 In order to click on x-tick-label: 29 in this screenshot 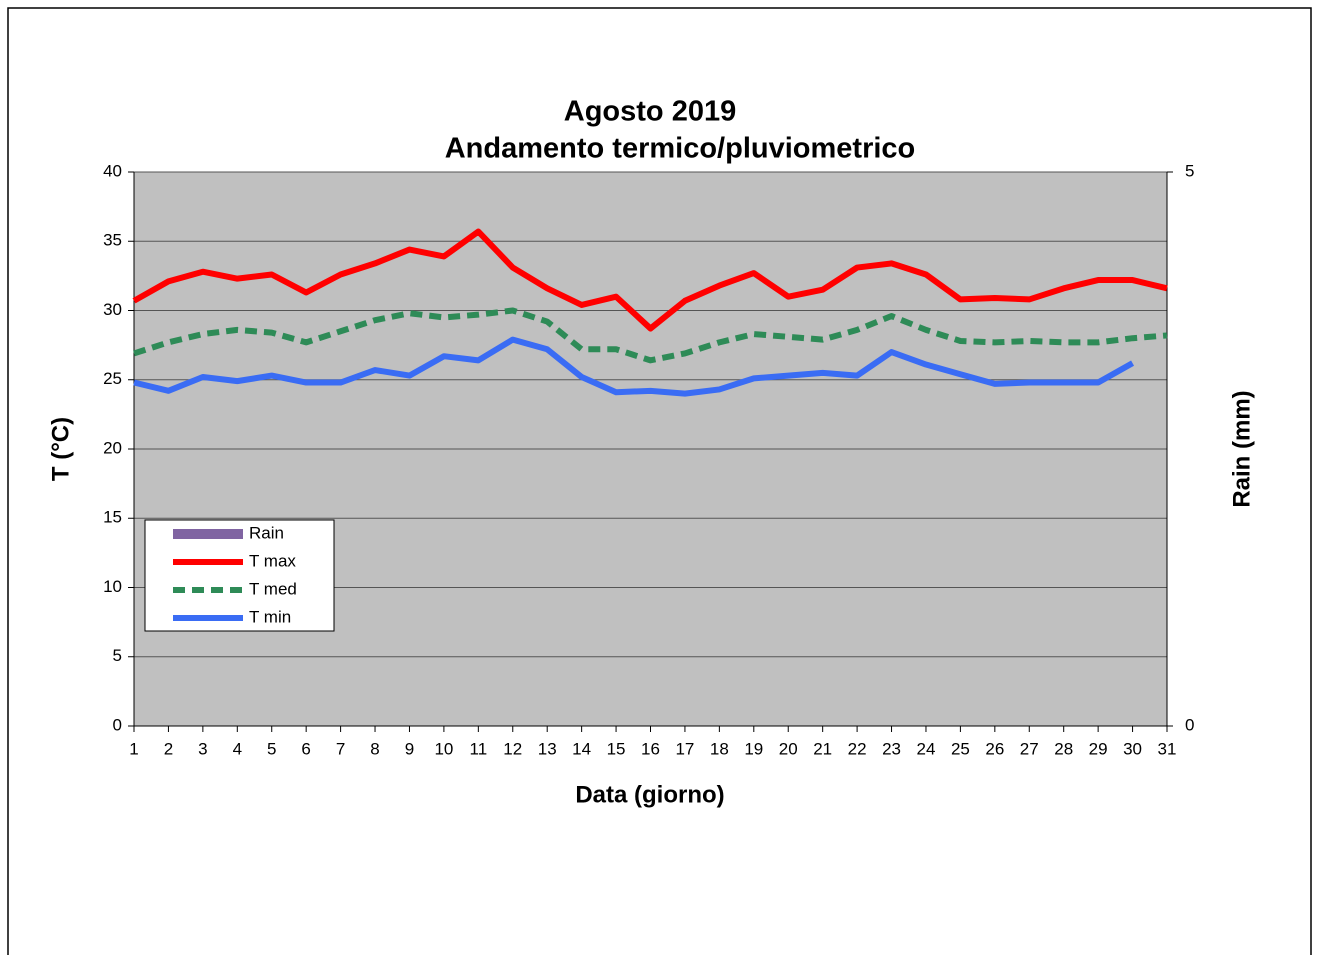, I will do `click(1098, 748)`.